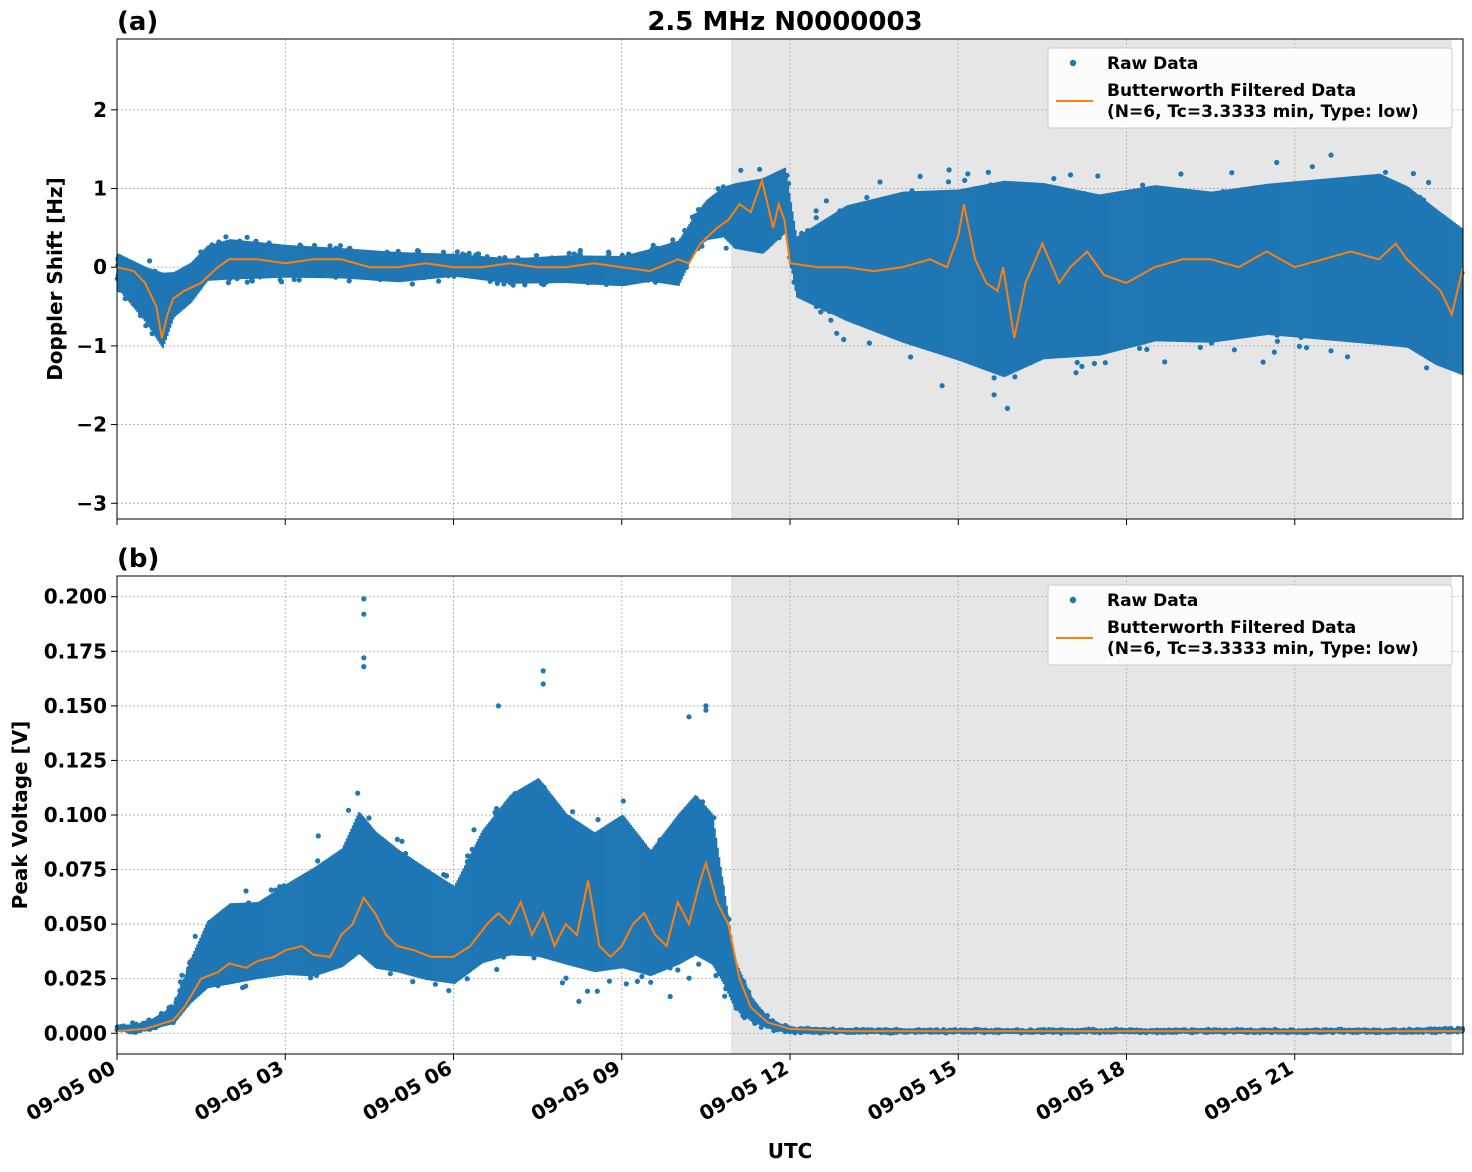 The width and height of the screenshot is (1472, 1172). I want to click on y-tick-label: 1, so click(100, 189).